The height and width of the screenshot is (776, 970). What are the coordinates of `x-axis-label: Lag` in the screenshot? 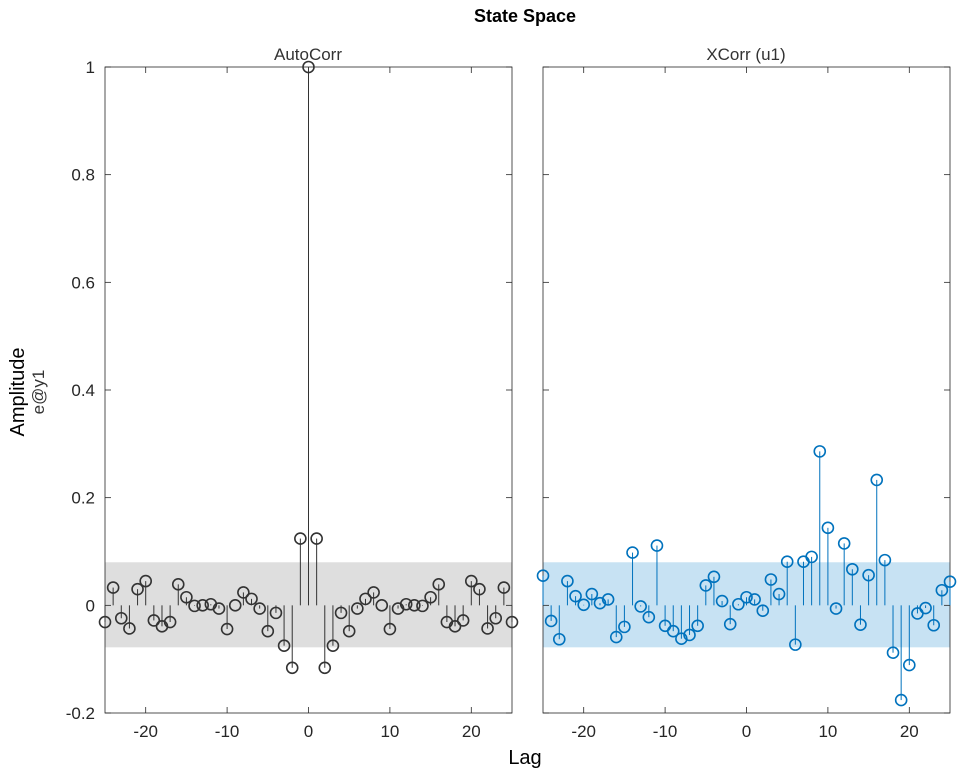 It's located at (524, 758).